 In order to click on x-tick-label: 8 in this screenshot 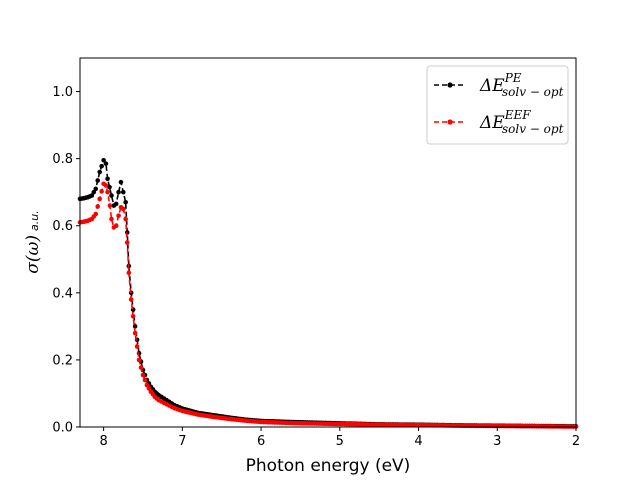, I will do `click(103, 441)`.